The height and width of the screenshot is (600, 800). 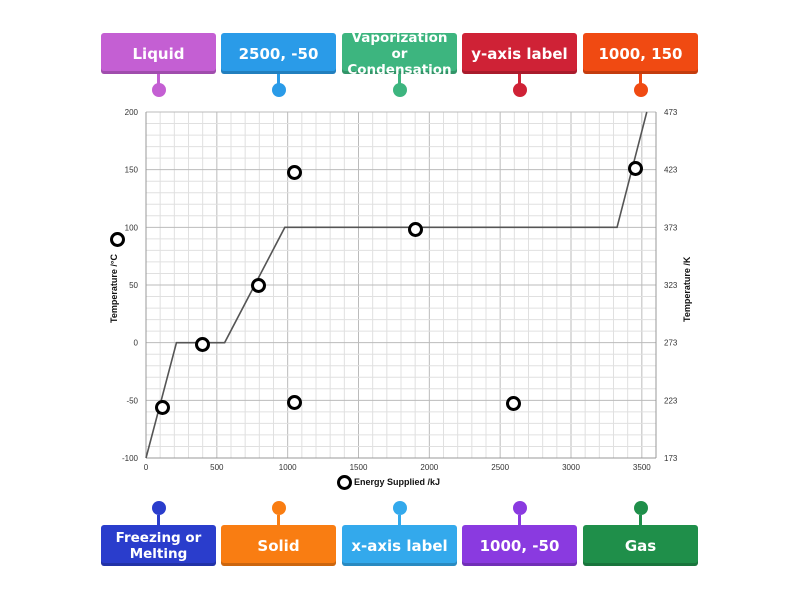 What do you see at coordinates (571, 467) in the screenshot?
I see `x-tick-label: 3000` at bounding box center [571, 467].